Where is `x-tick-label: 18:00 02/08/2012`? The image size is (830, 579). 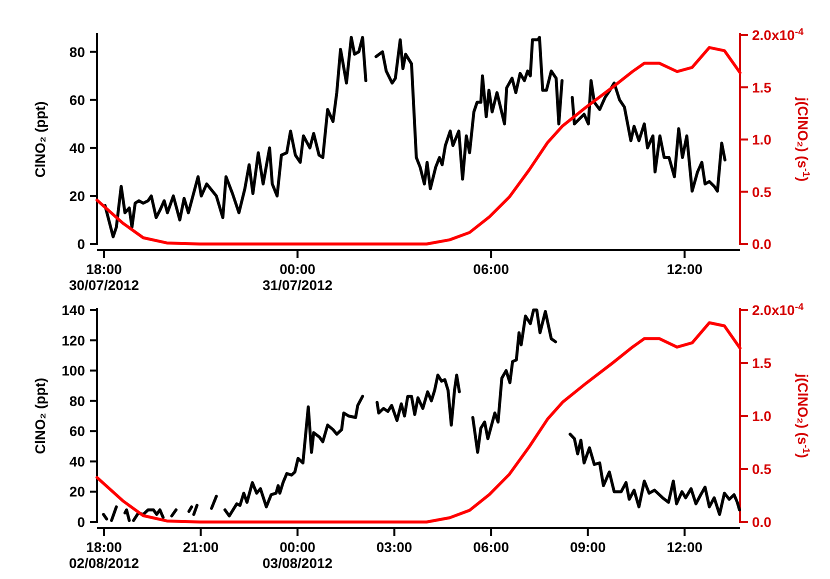
x-tick-label: 18:00 02/08/2012 is located at coordinates (104, 555).